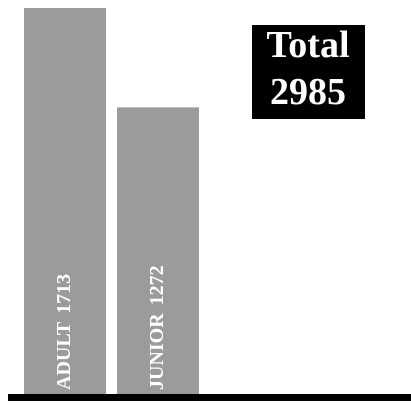  Describe the element at coordinates (64, 294) in the screenshot. I see `bar-value: 1713` at that location.